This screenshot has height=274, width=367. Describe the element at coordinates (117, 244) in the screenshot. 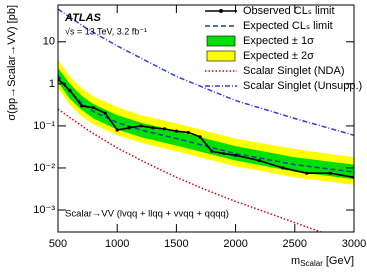

I see `x-tick-label: 1000` at that location.